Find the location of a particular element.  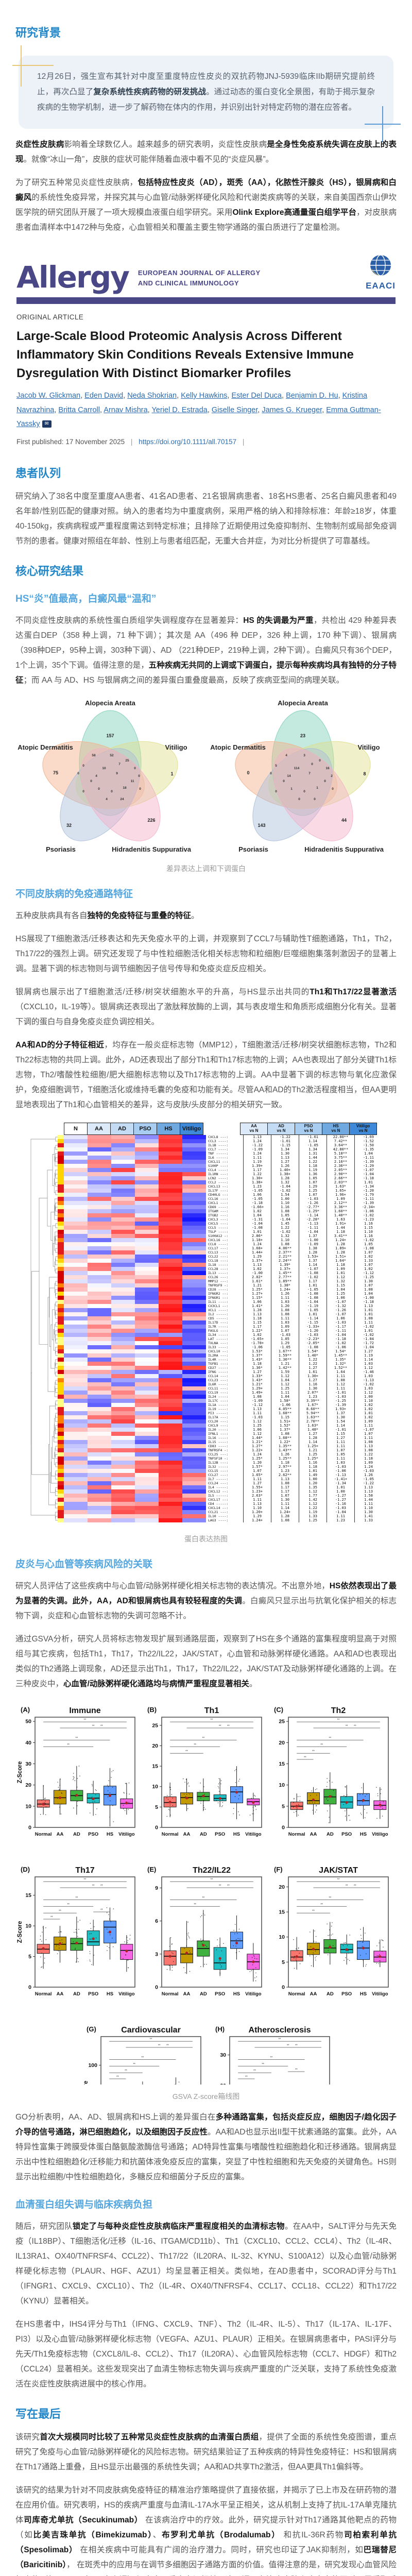

fold-change-value: 1.60** is located at coordinates (340, 1211).